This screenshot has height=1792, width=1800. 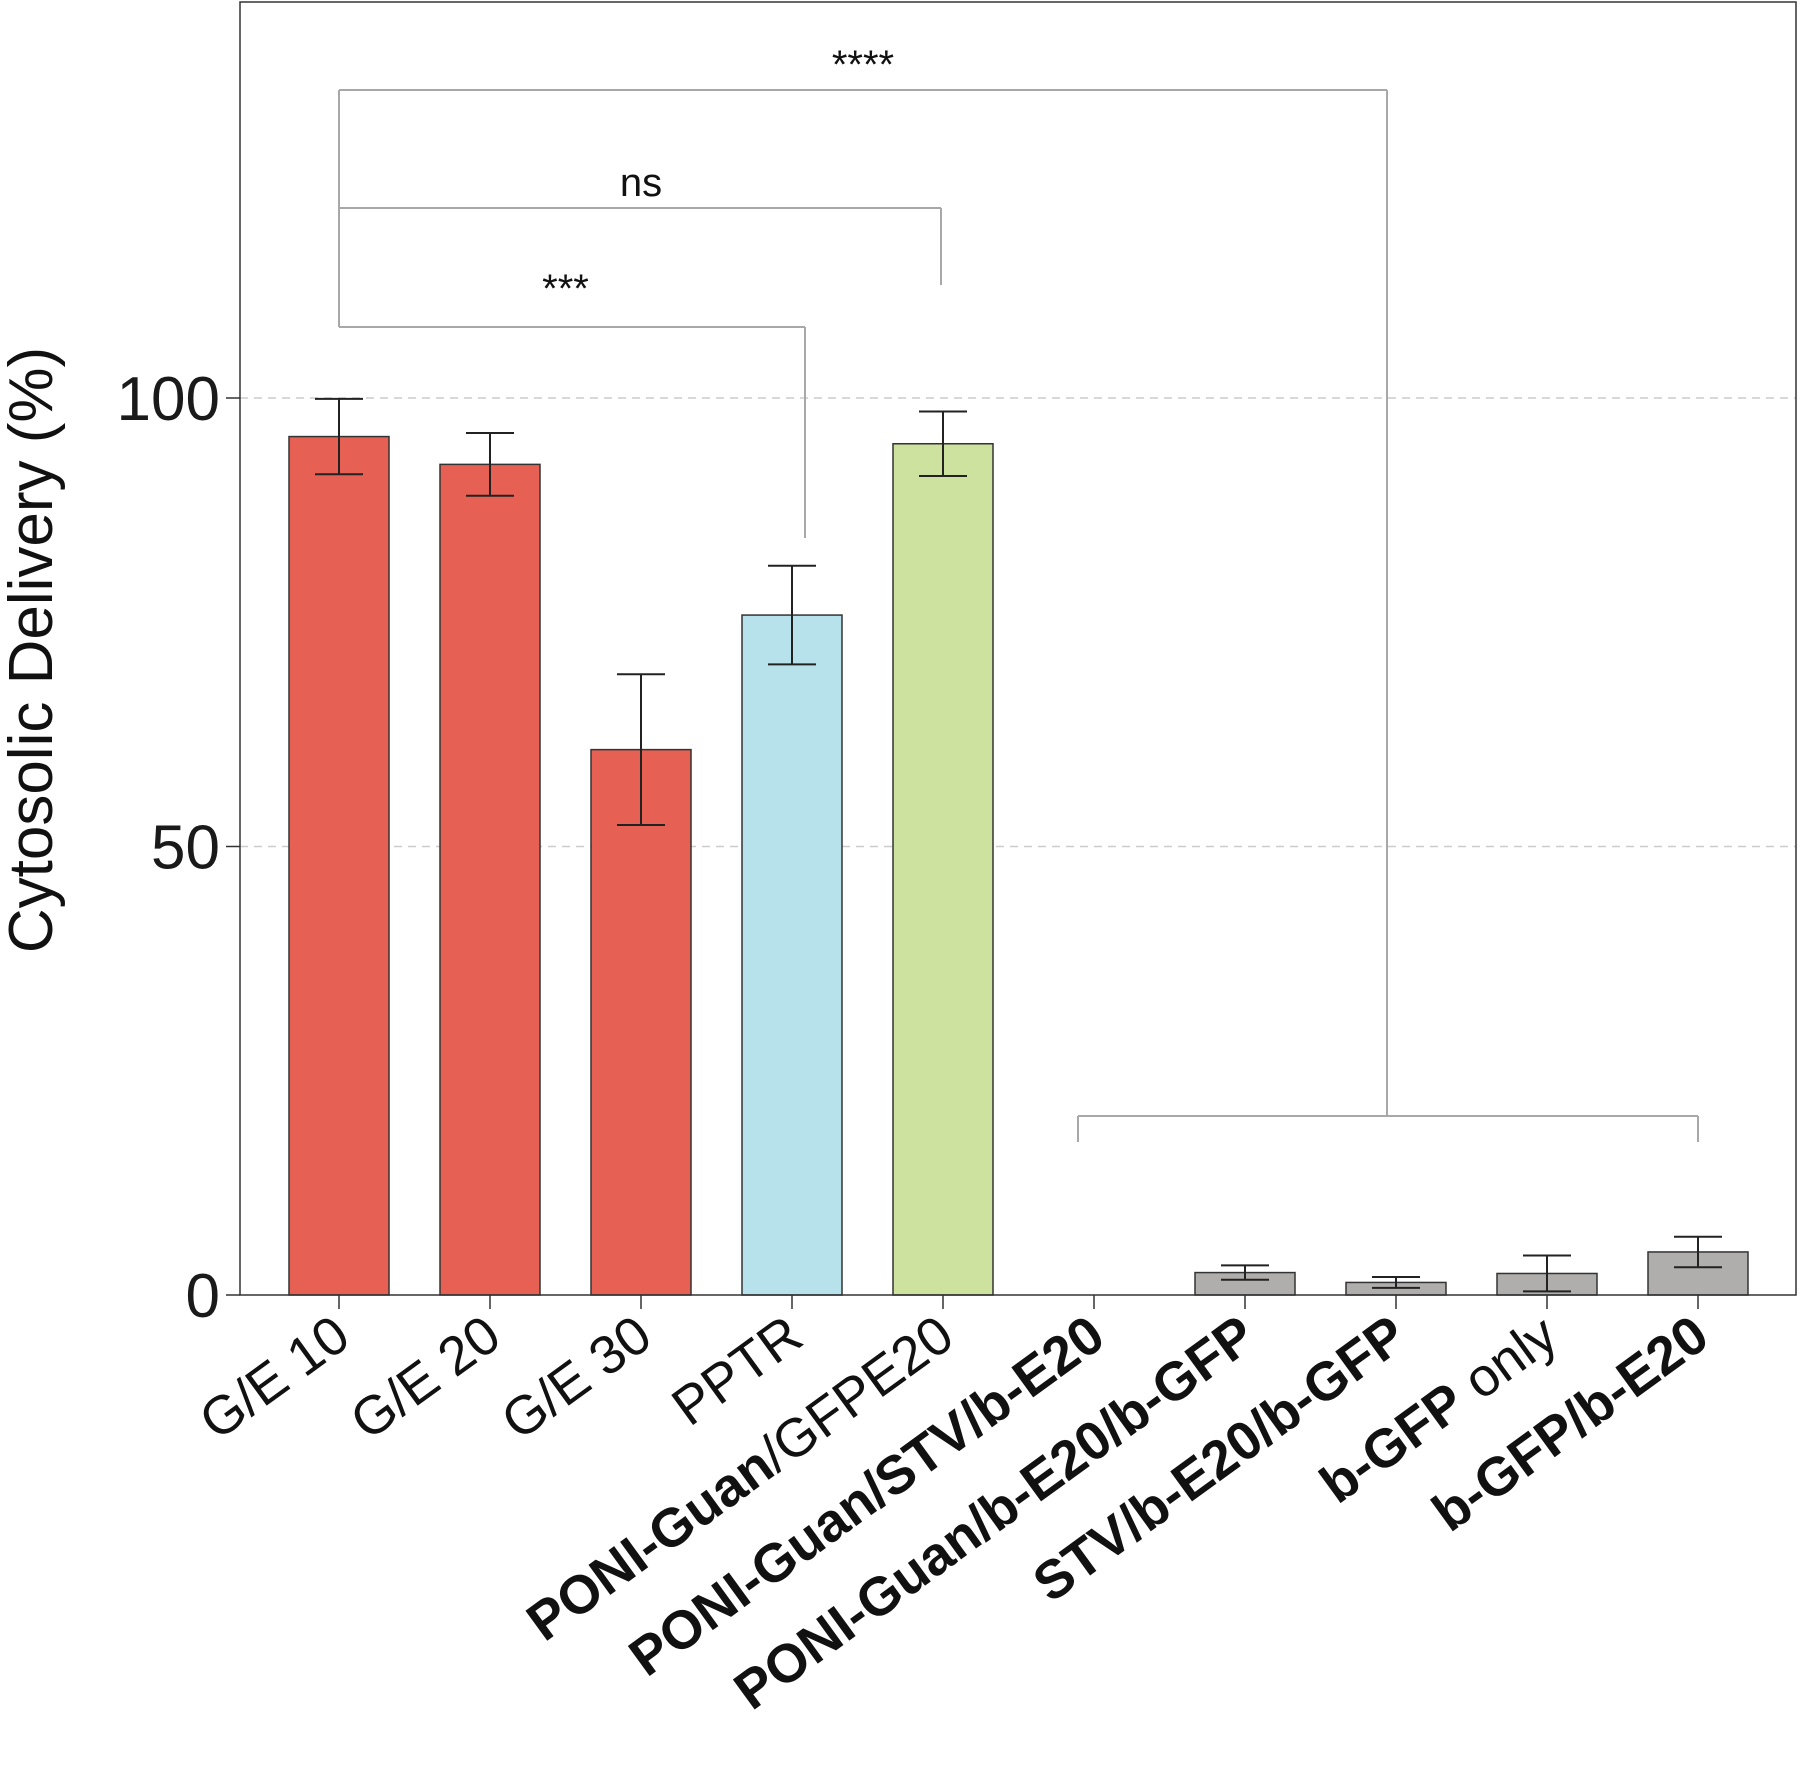 I want to click on x-tick-label-2: G/E 30, so click(x=576, y=1377).